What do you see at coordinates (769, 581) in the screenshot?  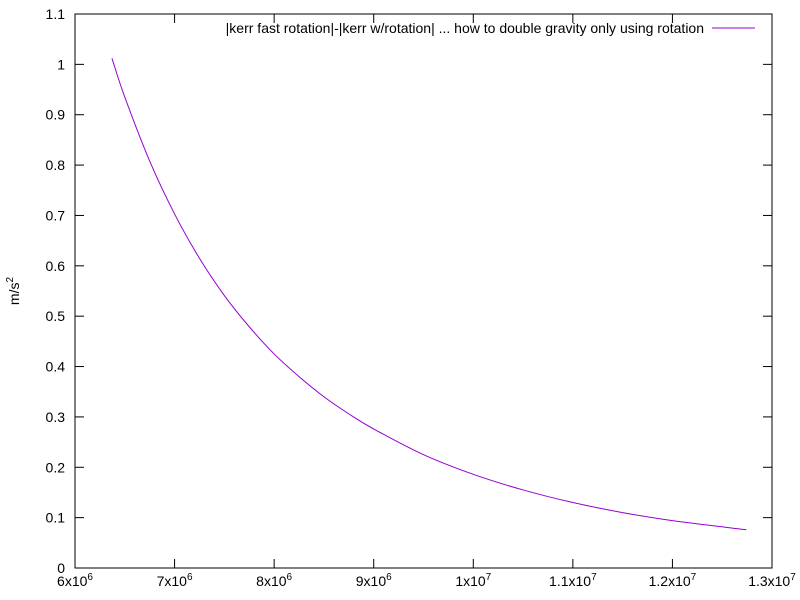 I see `x-tick-mantissa: 1.3x10` at bounding box center [769, 581].